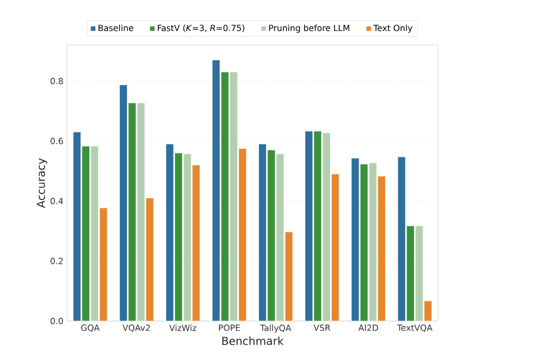 The width and height of the screenshot is (543, 363). What do you see at coordinates (229, 327) in the screenshot?
I see `x-tick-label: POPE` at bounding box center [229, 327].